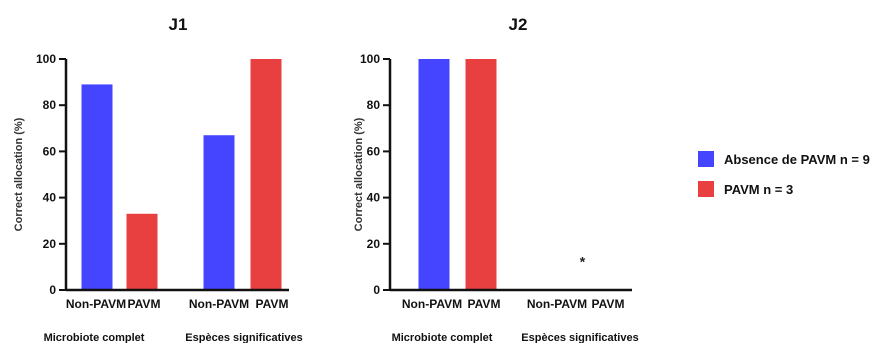  Describe the element at coordinates (243, 337) in the screenshot. I see `chart1-group-label-2: Espèces significatives` at that location.